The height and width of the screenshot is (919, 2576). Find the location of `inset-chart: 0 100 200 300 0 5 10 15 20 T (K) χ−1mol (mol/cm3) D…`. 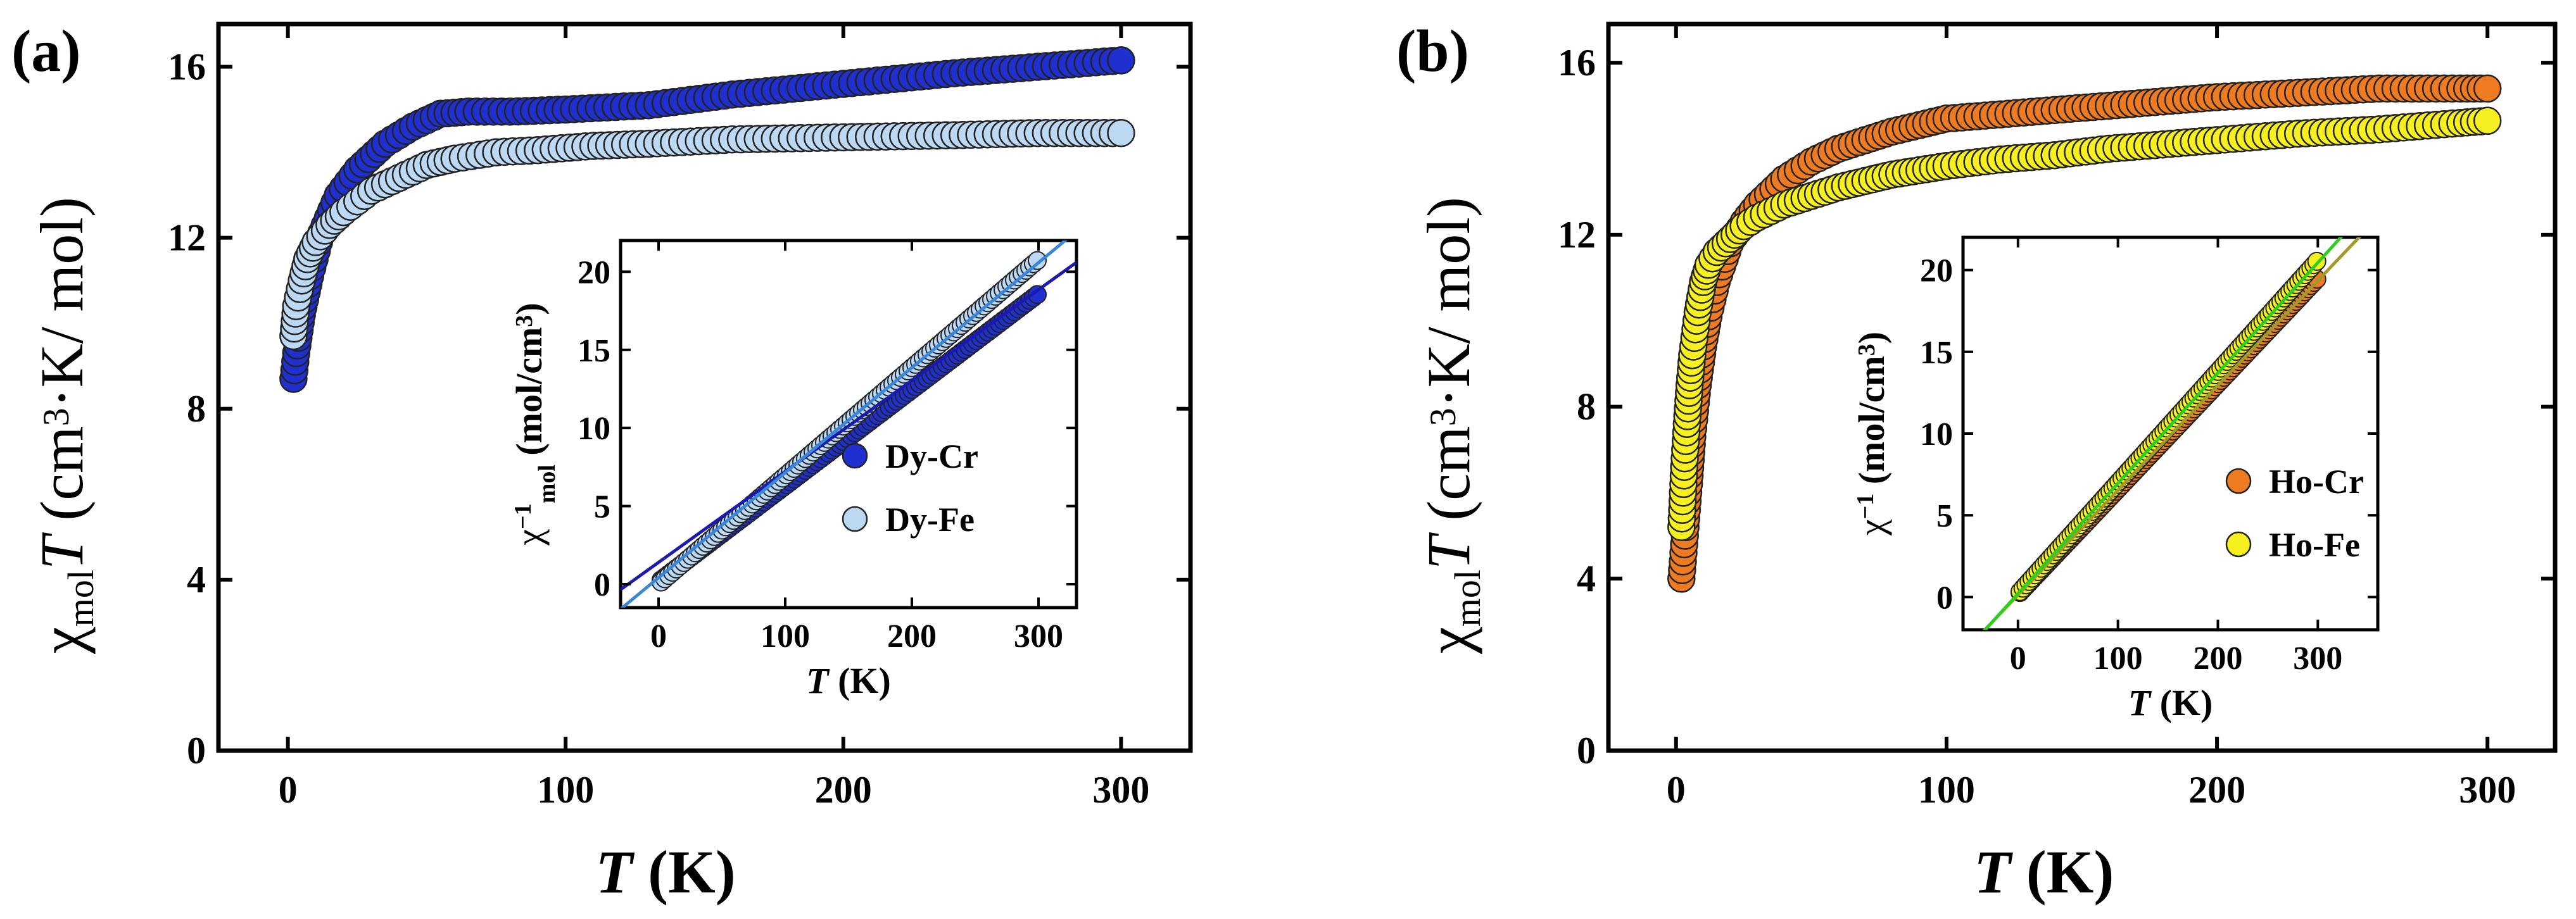

inset-chart: 0 100 200 300 0 5 10 15 20 T (K) χ−1mol (mol/cm3) D… is located at coordinates (793, 470).